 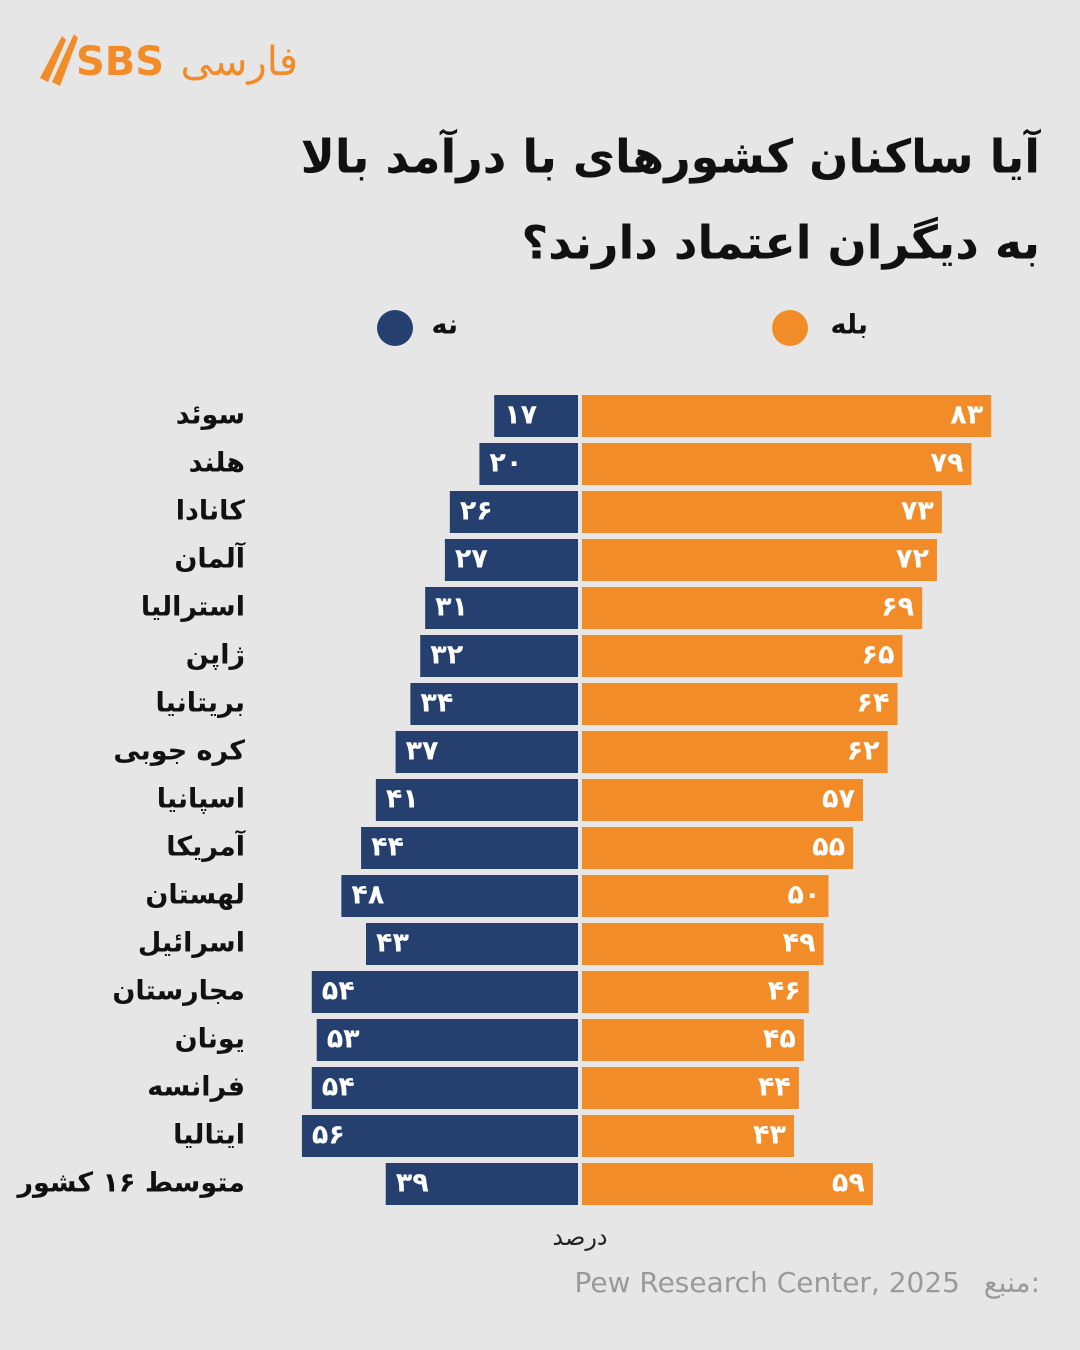 I want to click on value-label: ۲۷, so click(x=471, y=559).